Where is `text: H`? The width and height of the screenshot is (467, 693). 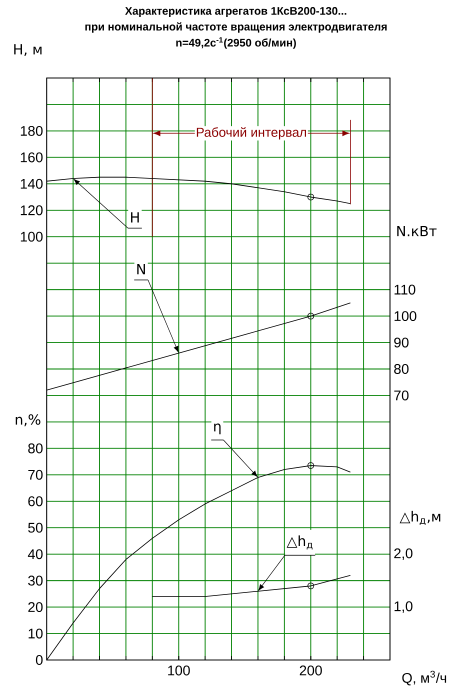 text: H is located at coordinates (135, 217).